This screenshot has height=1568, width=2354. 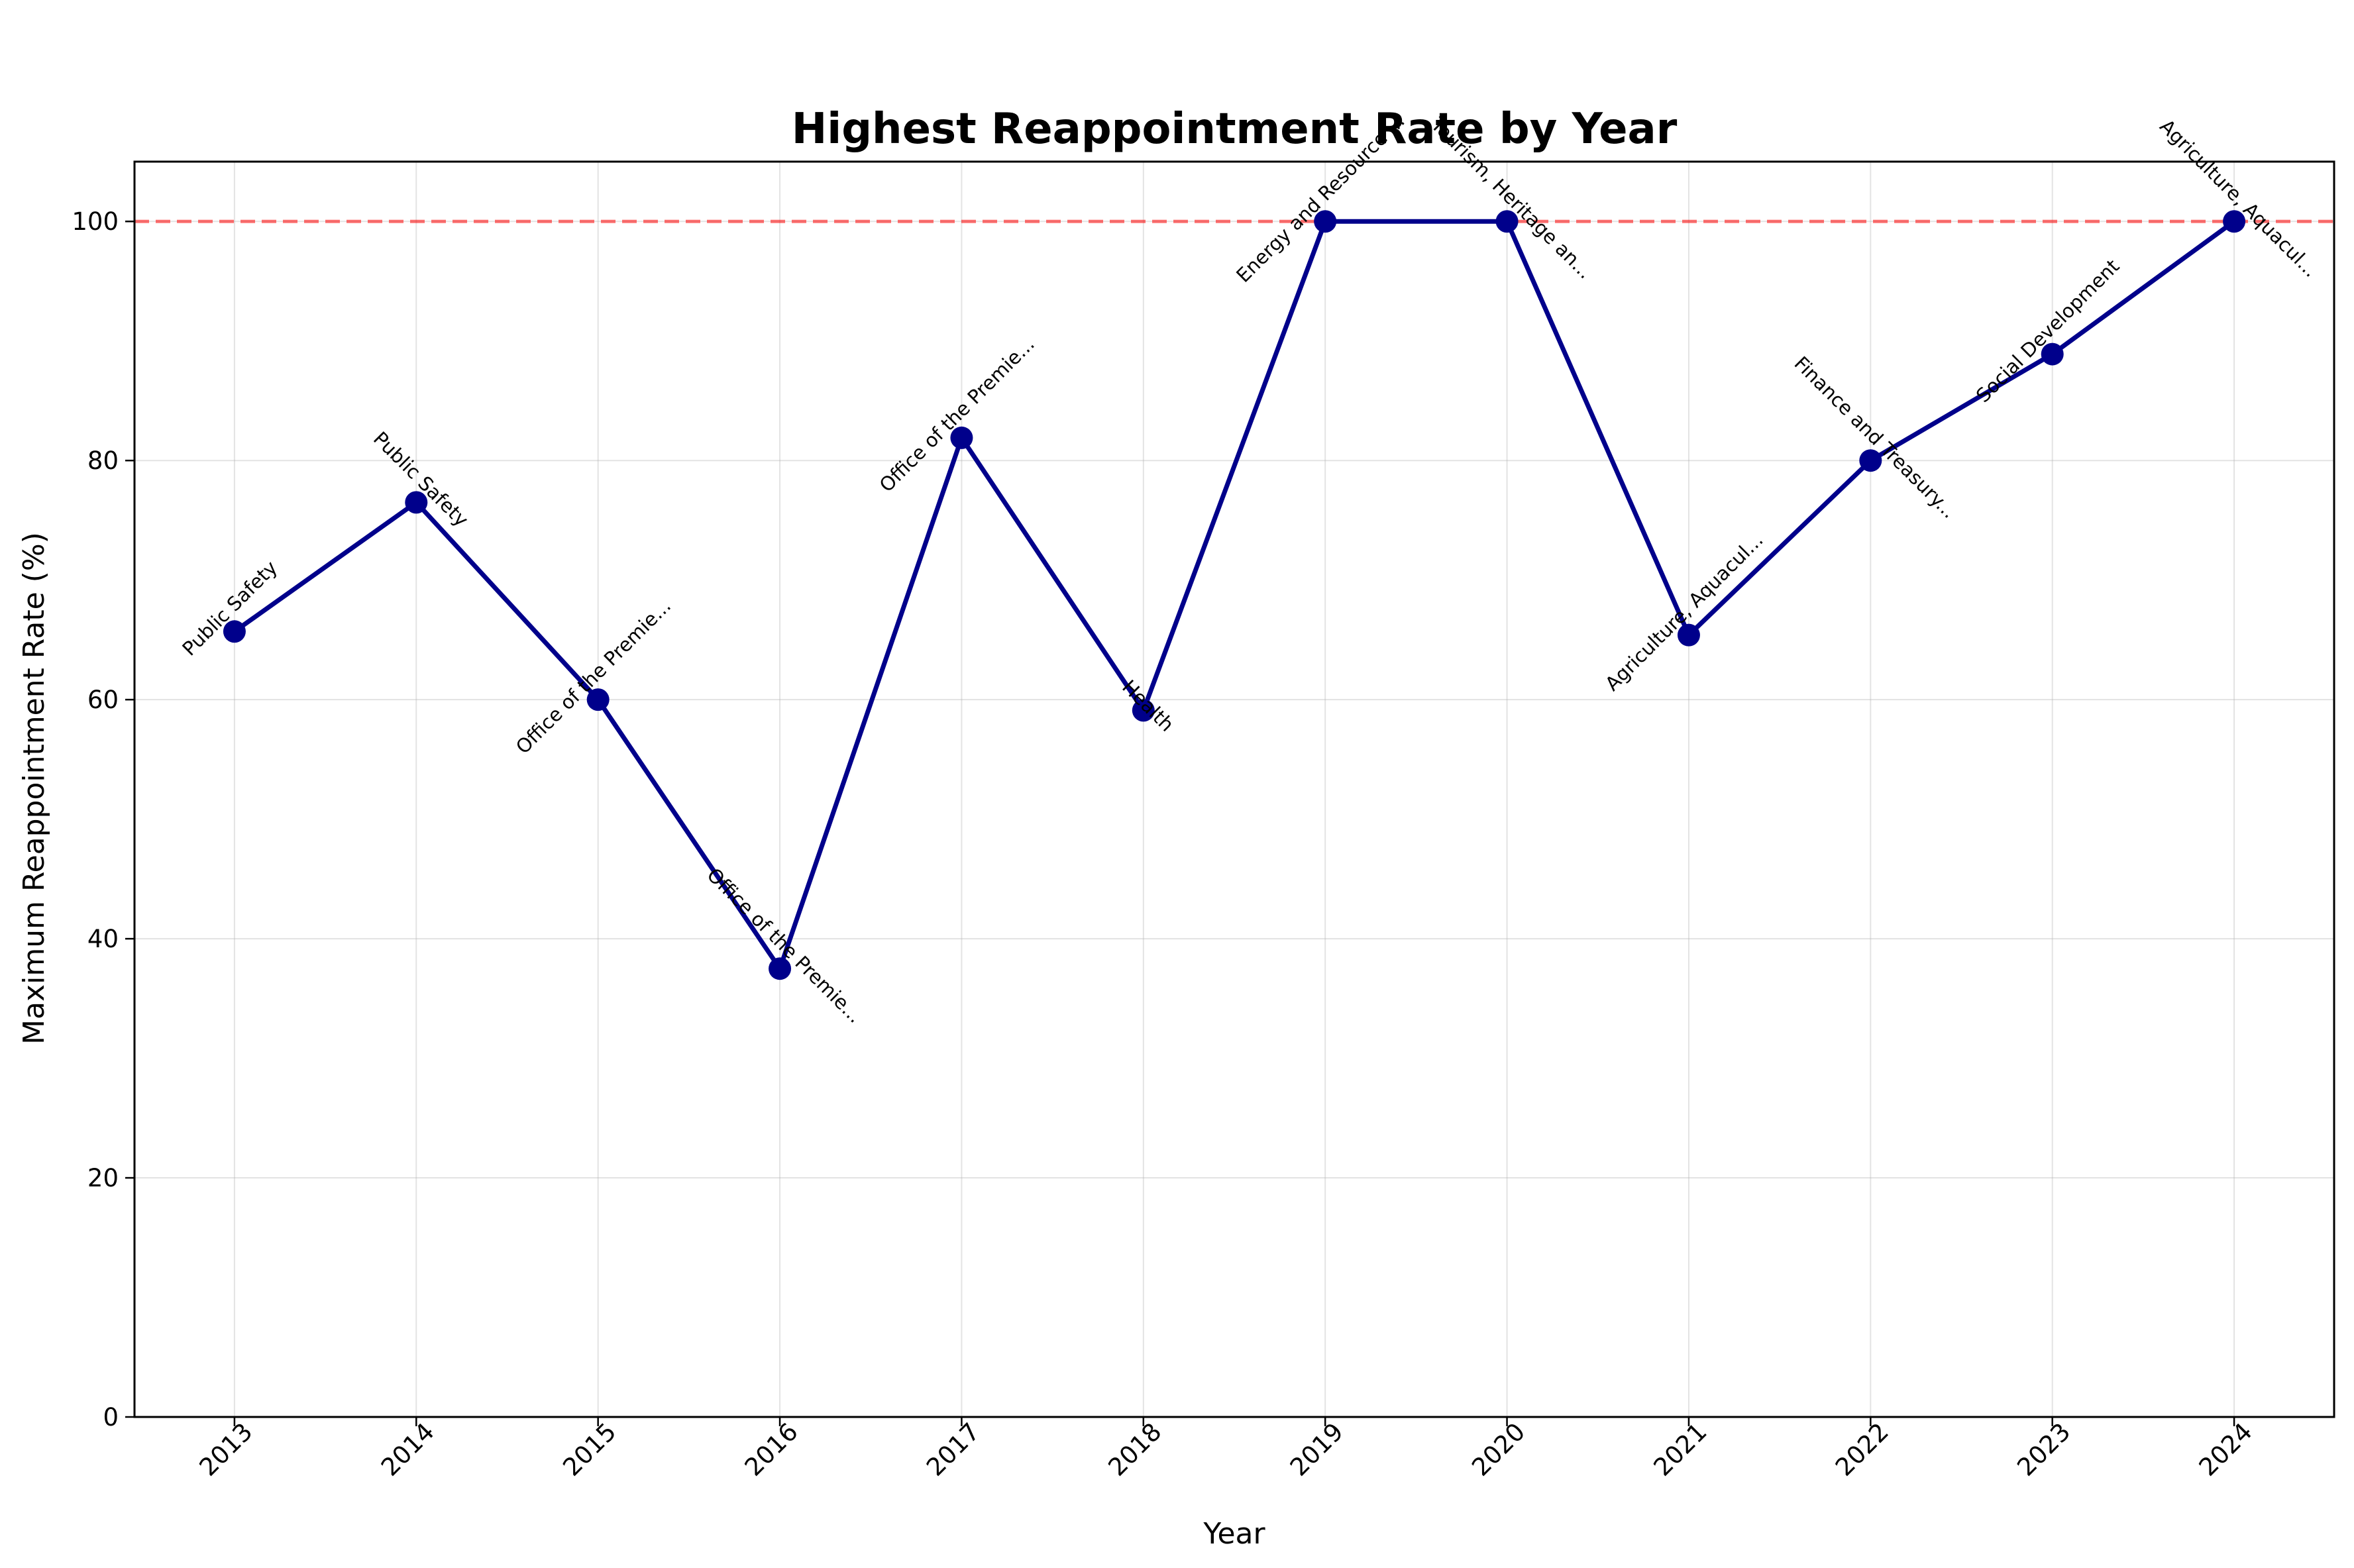 What do you see at coordinates (103, 939) in the screenshot?
I see `y-tick-label: 40` at bounding box center [103, 939].